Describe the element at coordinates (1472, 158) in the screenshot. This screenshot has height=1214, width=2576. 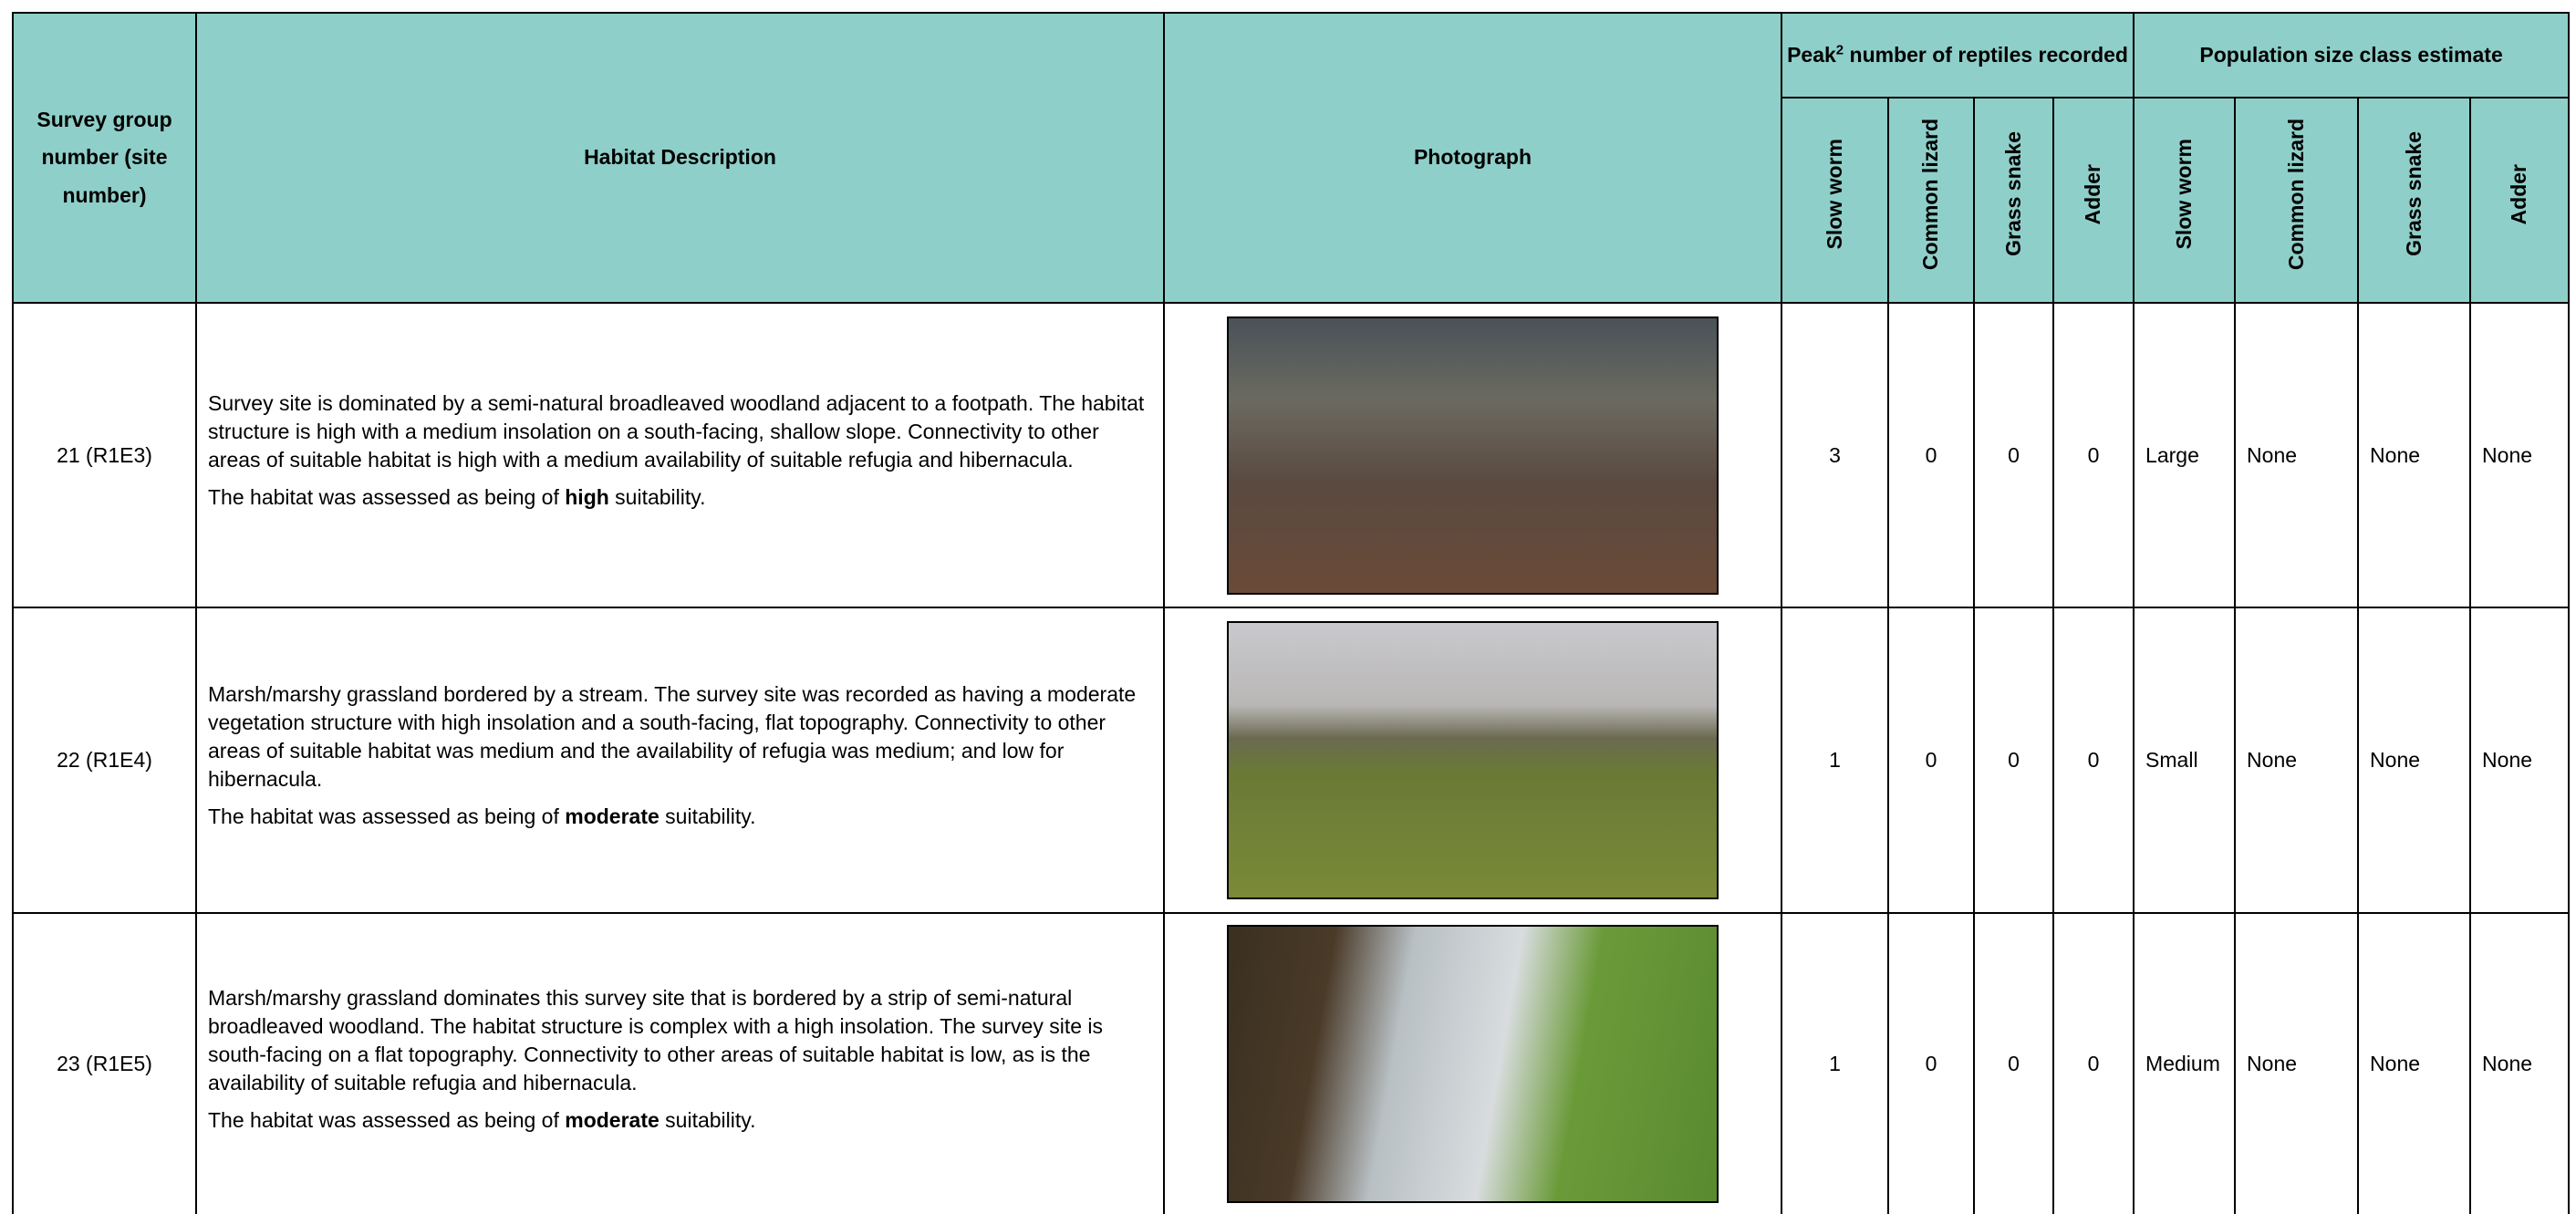
I see `header-cell: Photograph` at that location.